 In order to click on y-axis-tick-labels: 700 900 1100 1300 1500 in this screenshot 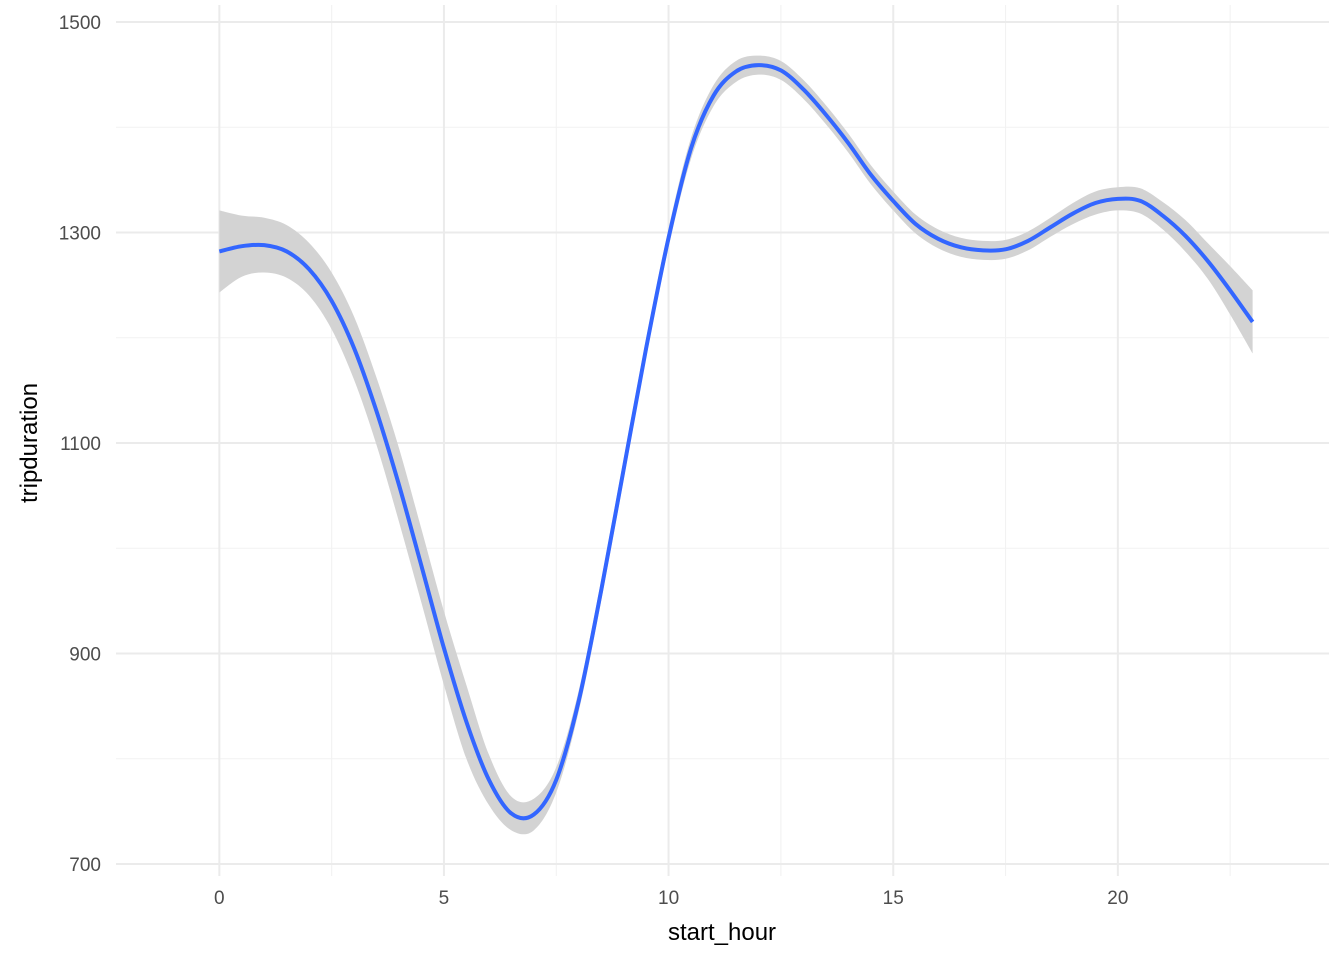, I will do `click(80, 444)`.